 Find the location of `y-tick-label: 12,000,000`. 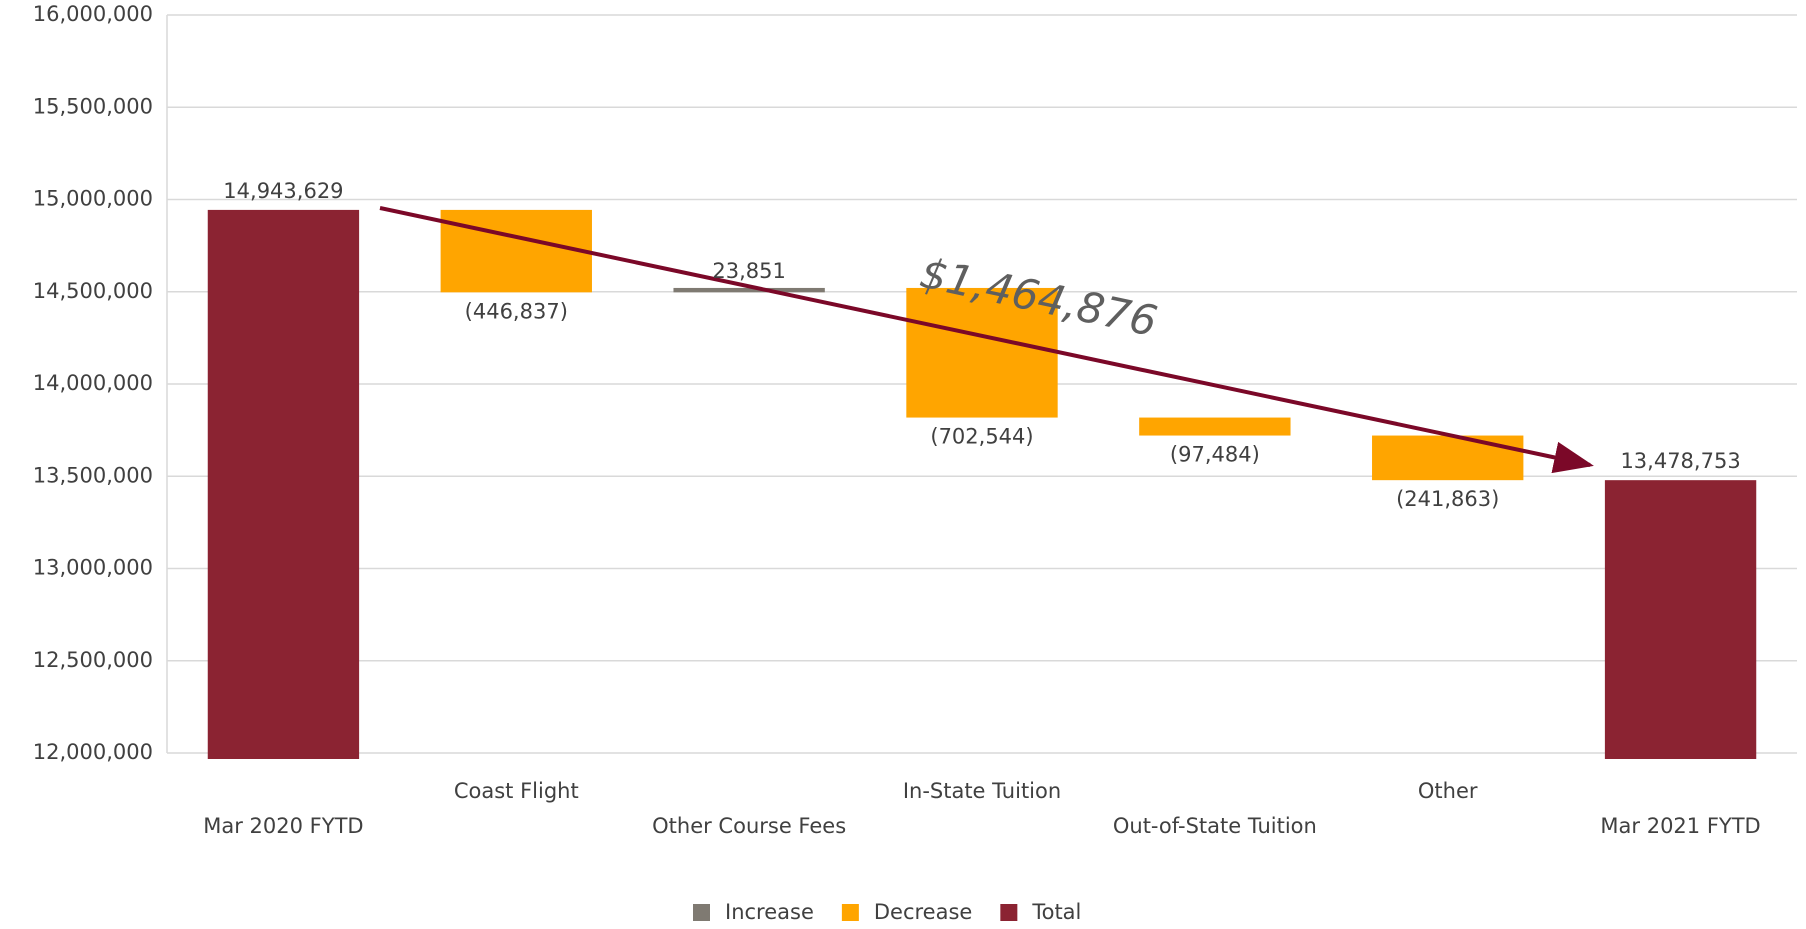

y-tick-label: 12,000,000 is located at coordinates (93, 752).